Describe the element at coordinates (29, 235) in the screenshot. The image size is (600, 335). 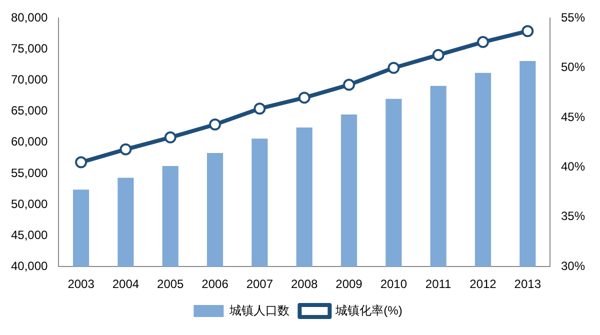
I see `y-tick-label: 45,000` at that location.